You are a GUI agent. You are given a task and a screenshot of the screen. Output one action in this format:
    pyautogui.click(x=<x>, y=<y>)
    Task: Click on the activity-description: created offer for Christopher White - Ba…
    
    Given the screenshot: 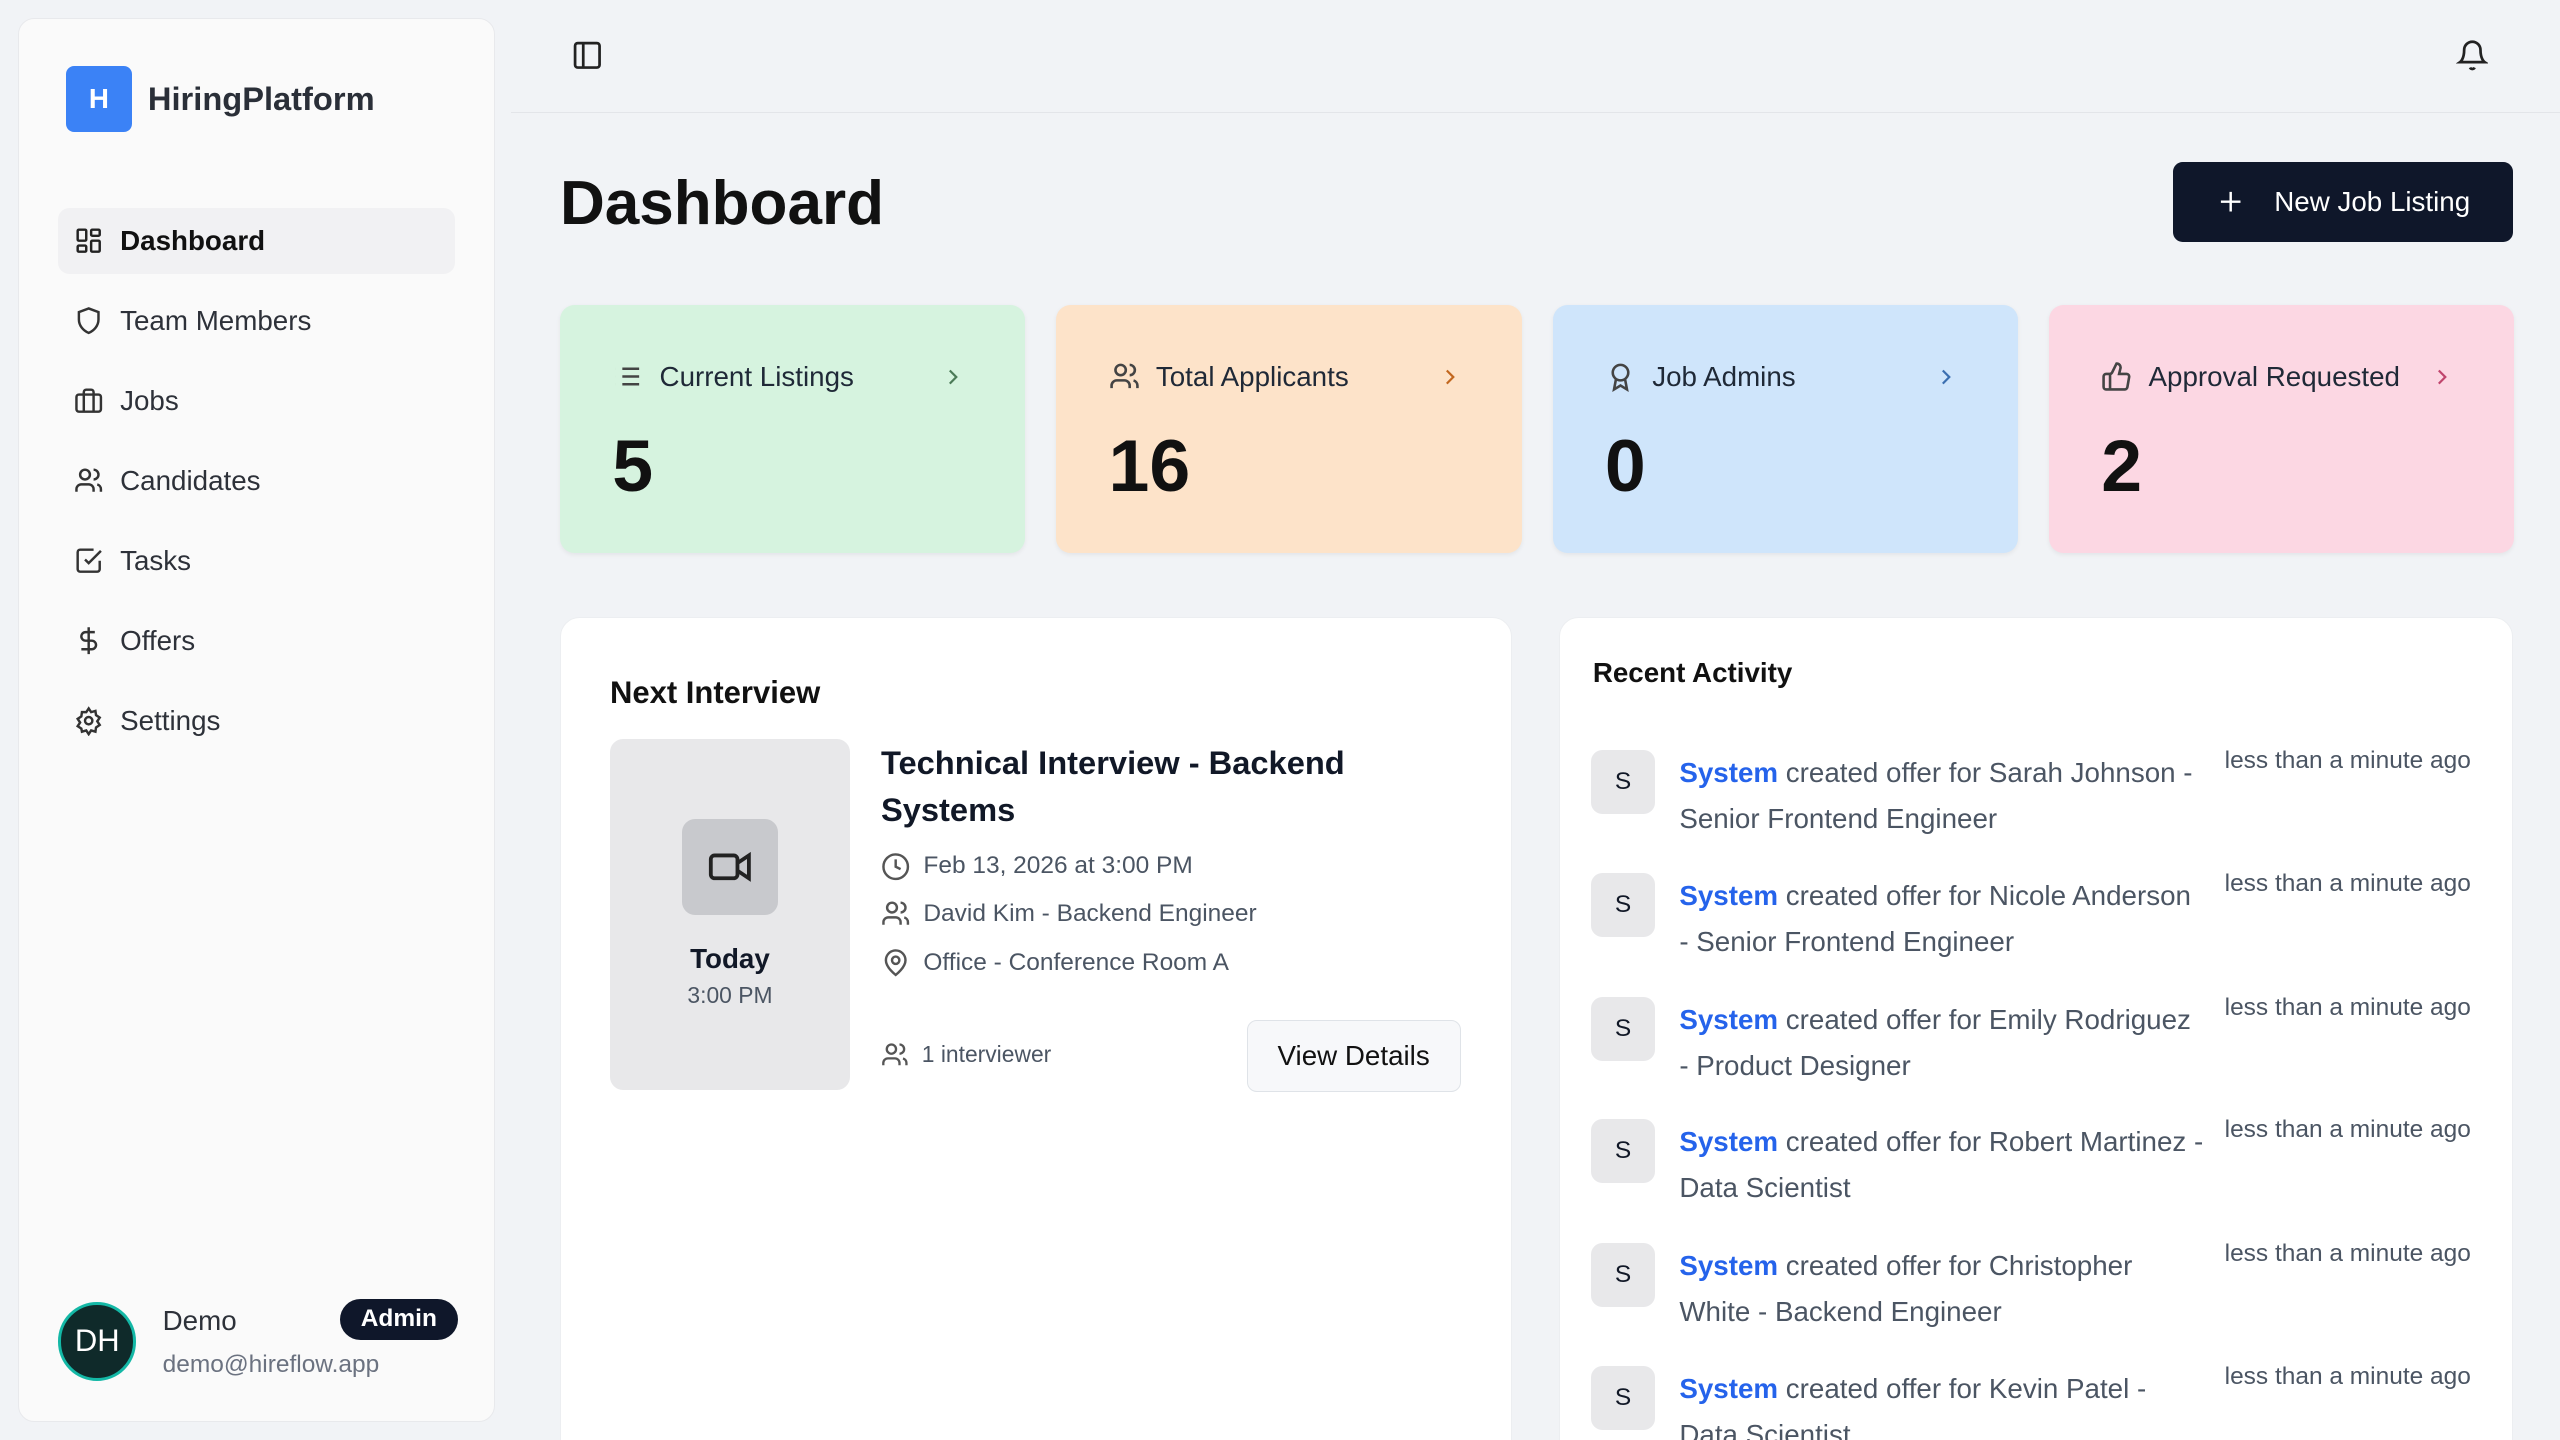 What is the action you would take?
    pyautogui.click(x=1906, y=1289)
    